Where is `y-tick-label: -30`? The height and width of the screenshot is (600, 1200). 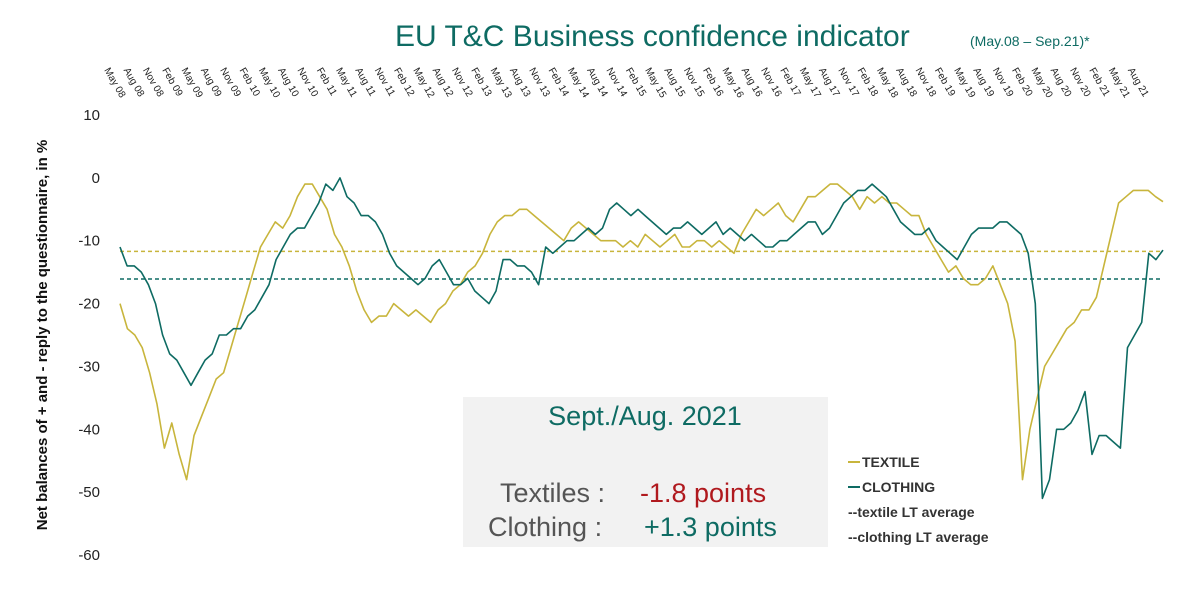
y-tick-label: -30 is located at coordinates (89, 366).